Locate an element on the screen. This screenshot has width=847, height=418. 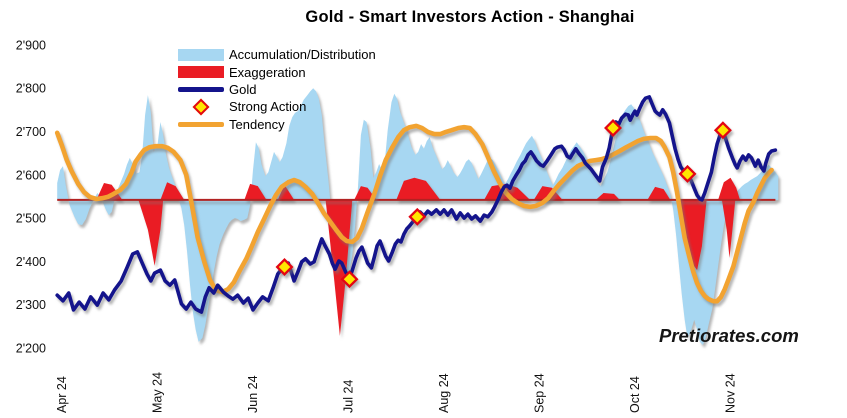
y-tick-label: 2'400 is located at coordinates (31, 262).